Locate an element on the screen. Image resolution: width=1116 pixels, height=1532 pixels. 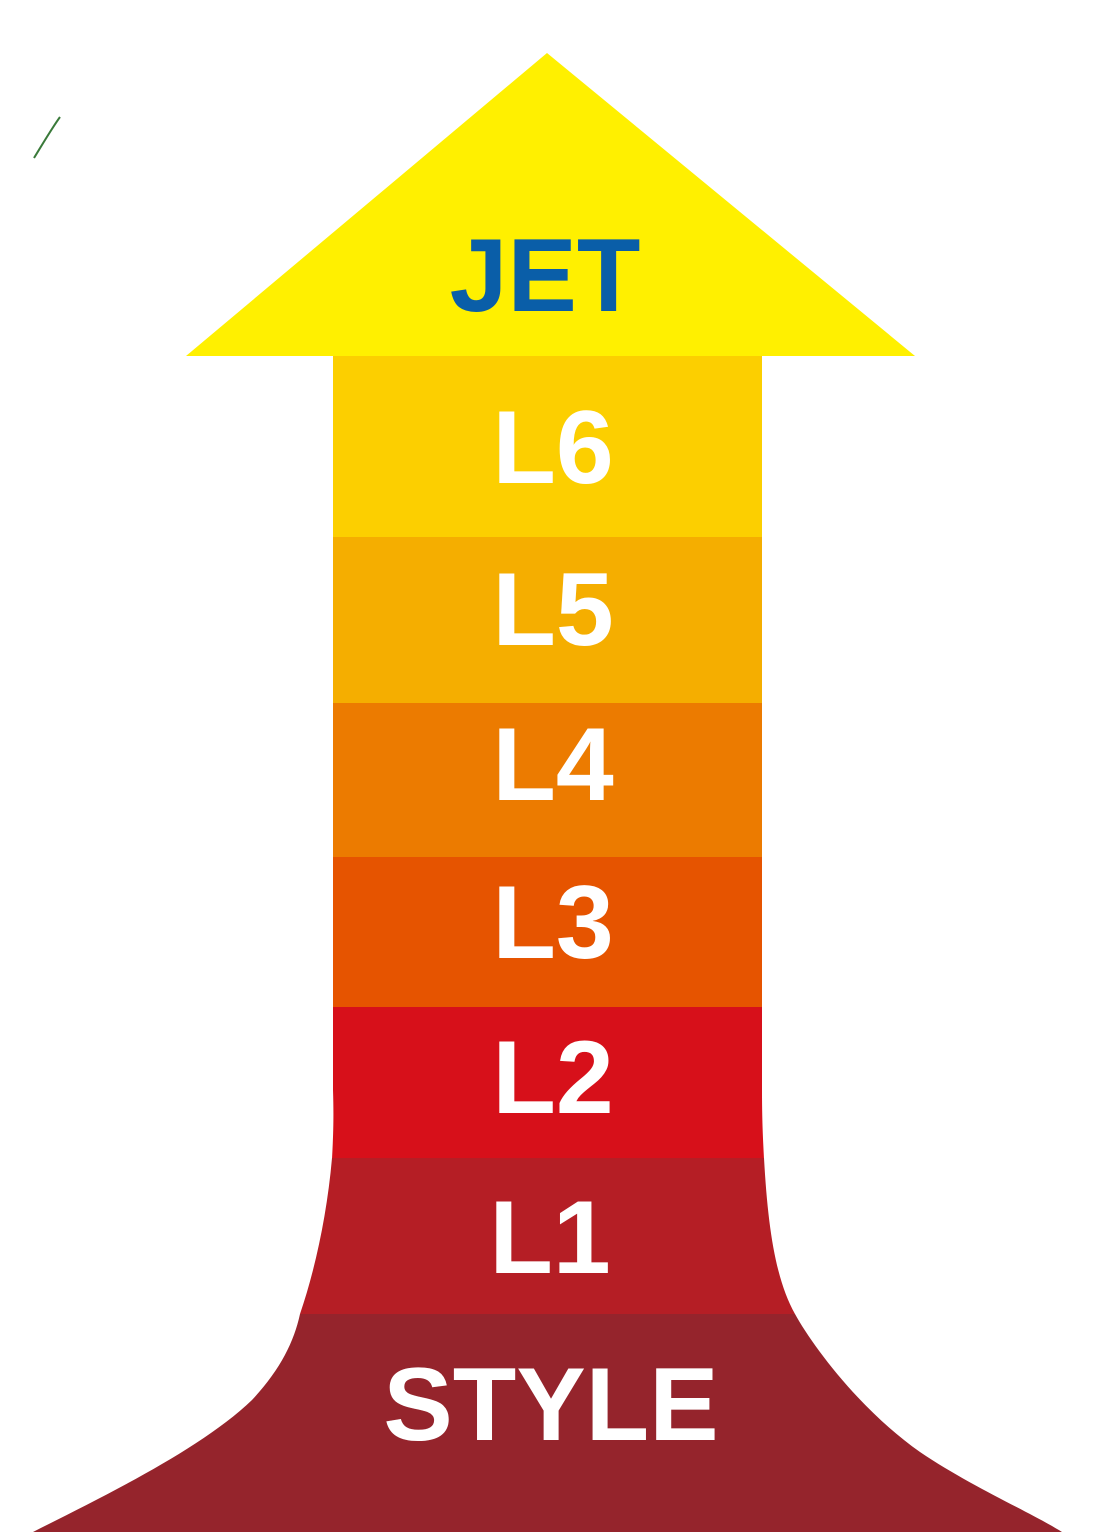
arrow-head-label: JET is located at coordinates (545, 276).